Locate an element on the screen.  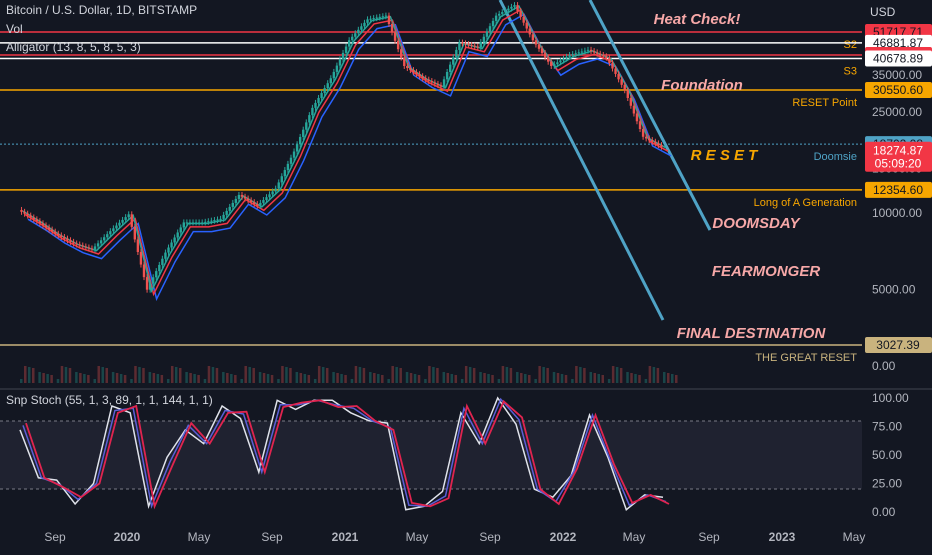
level-price-label: 3027.39 is located at coordinates (898, 345).